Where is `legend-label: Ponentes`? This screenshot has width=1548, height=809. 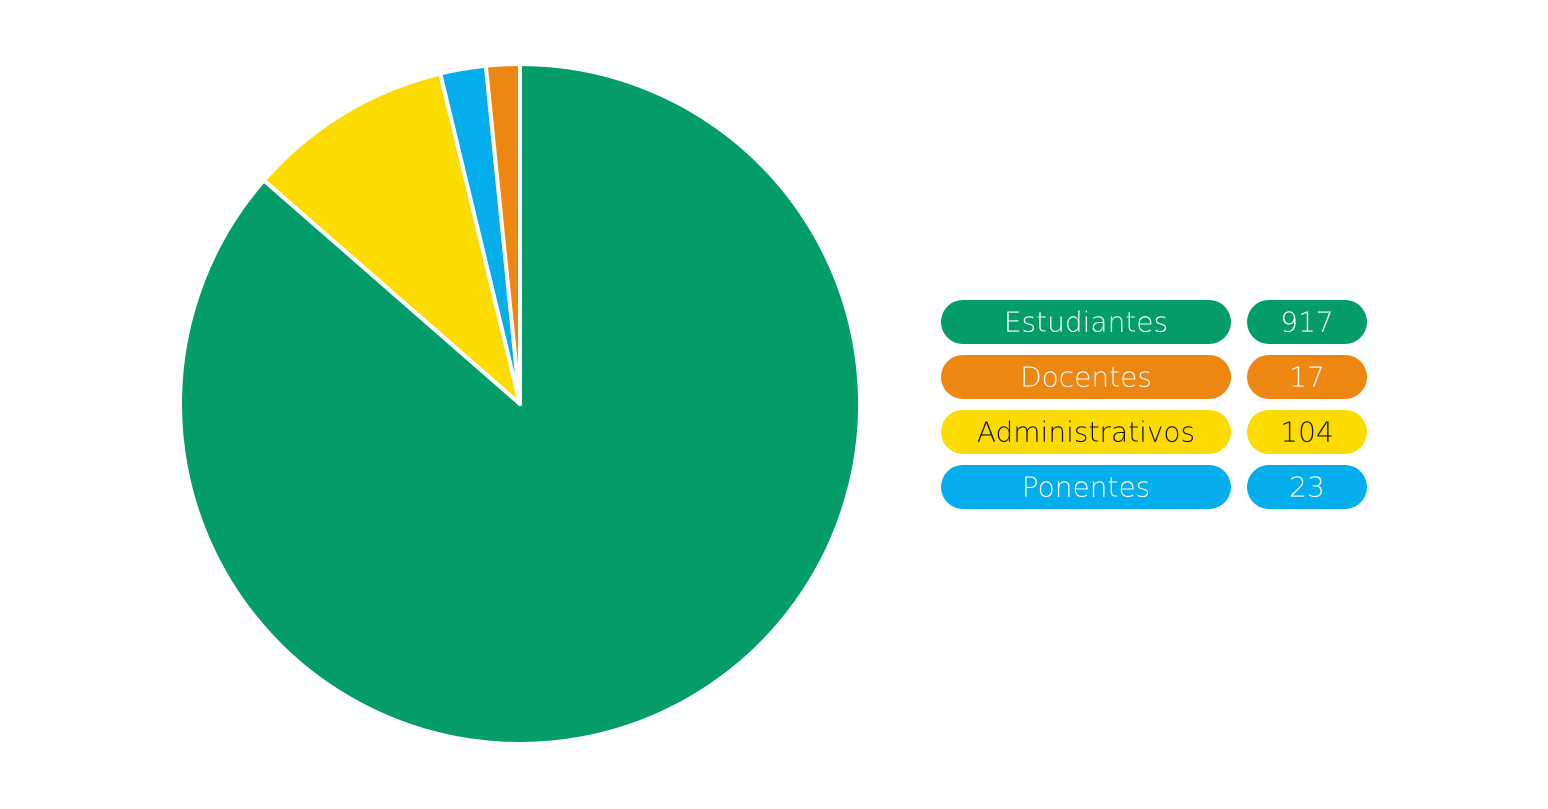 legend-label: Ponentes is located at coordinates (1086, 487).